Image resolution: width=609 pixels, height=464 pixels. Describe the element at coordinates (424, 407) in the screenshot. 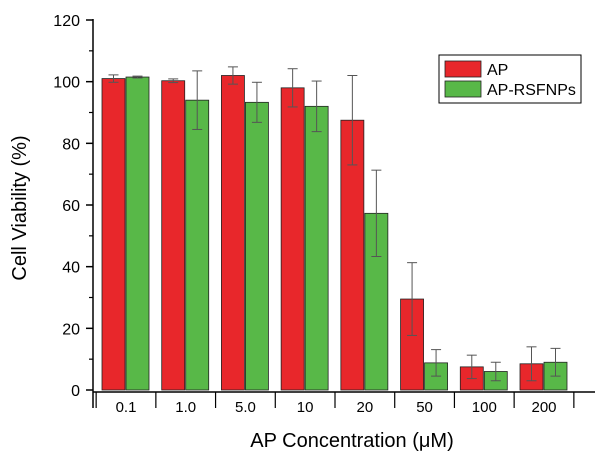

I see `x-tick-label: 50` at that location.